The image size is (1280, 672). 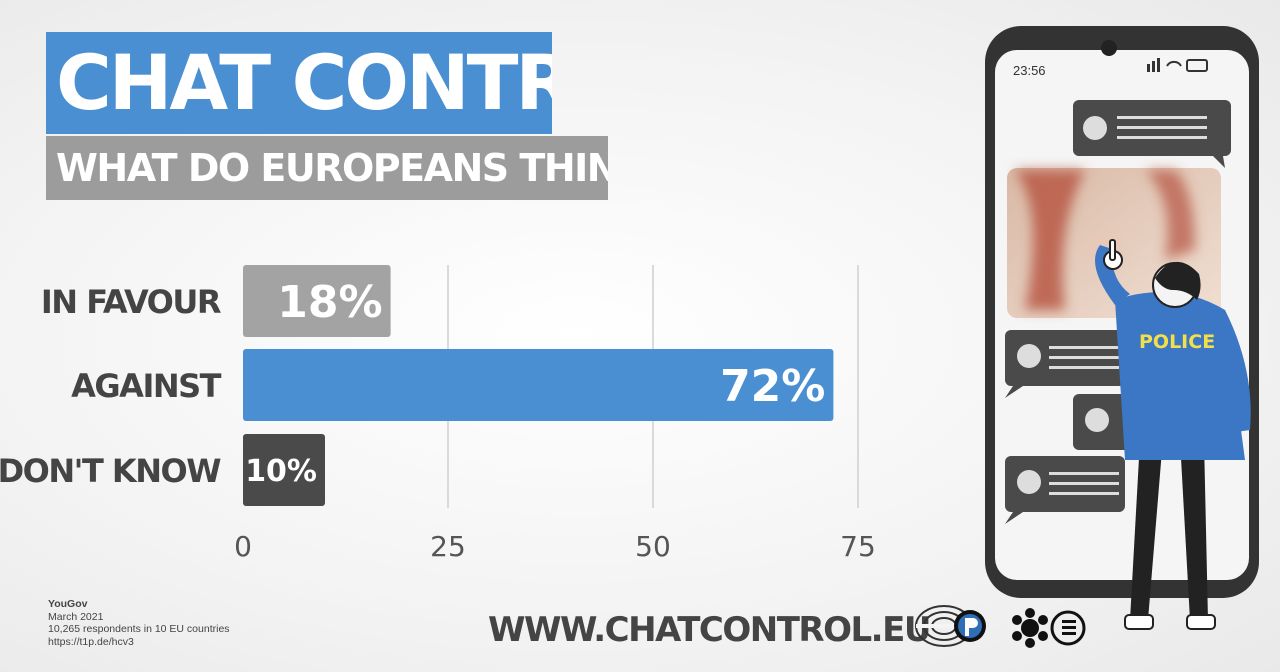 What do you see at coordinates (1049, 628) in the screenshot?
I see `greens-efa-logo-icon` at bounding box center [1049, 628].